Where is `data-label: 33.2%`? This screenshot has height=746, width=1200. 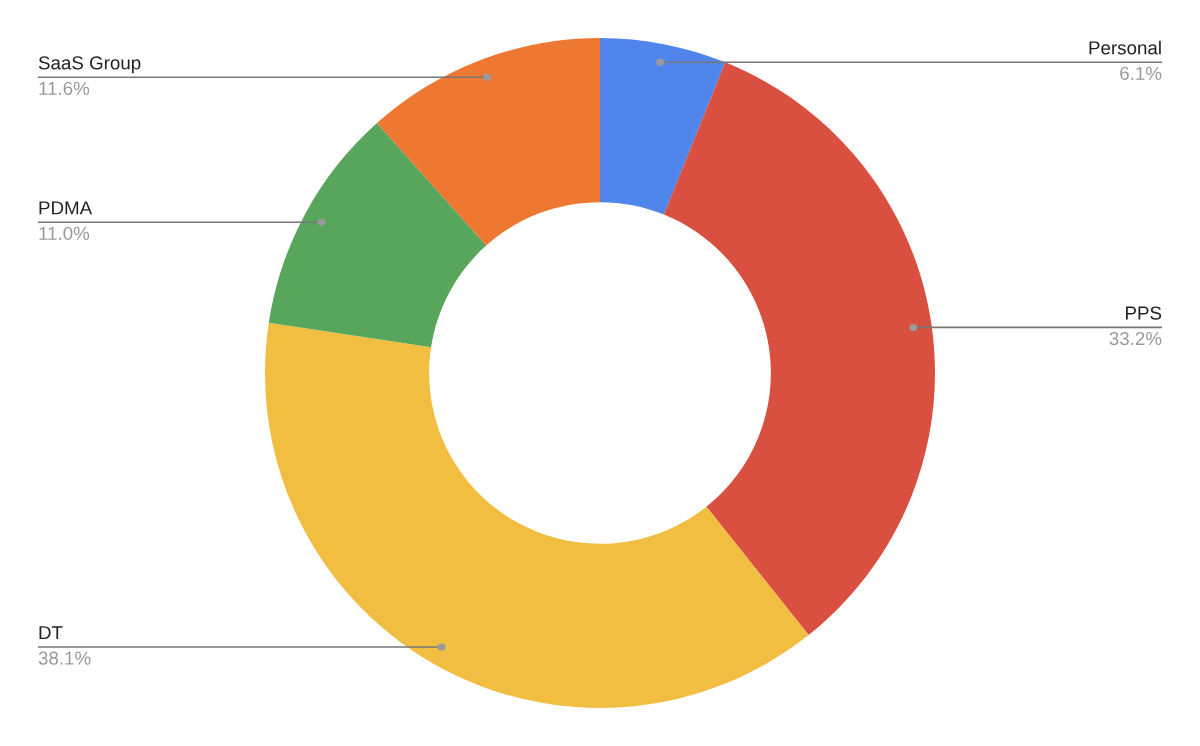
data-label: 33.2% is located at coordinates (1135, 338).